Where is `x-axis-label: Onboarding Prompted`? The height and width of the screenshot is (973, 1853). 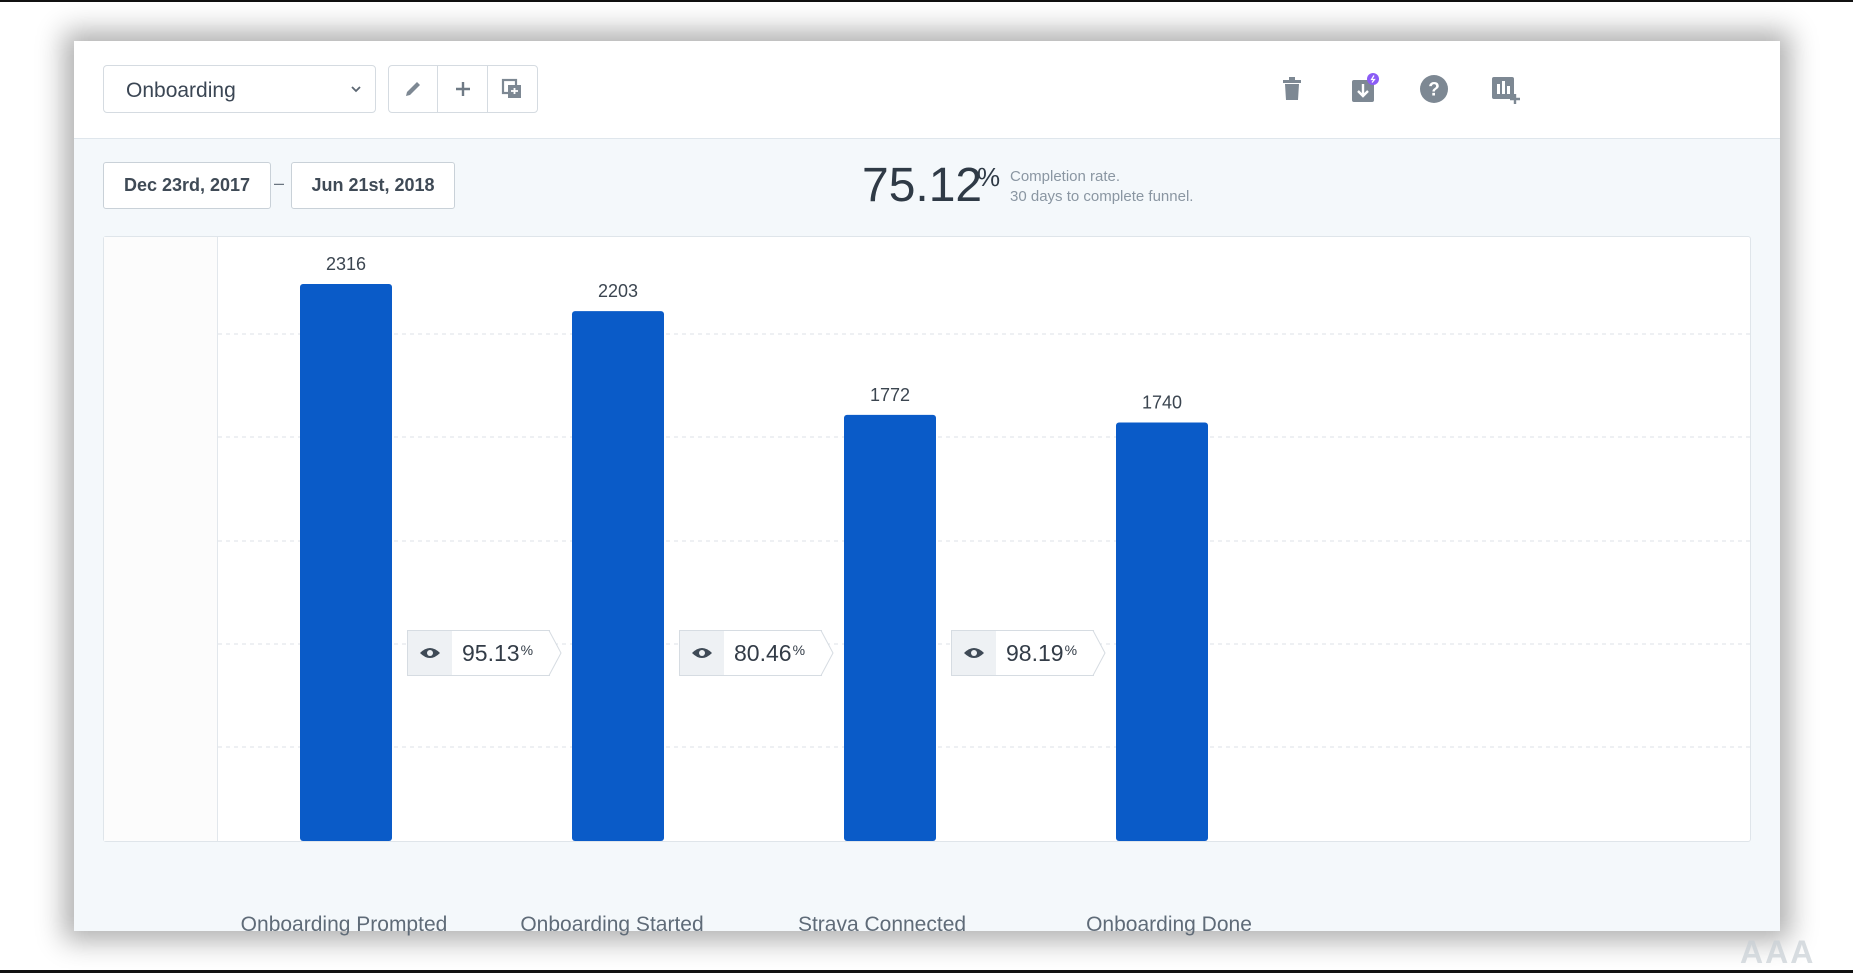 x-axis-label: Onboarding Prompted is located at coordinates (344, 924).